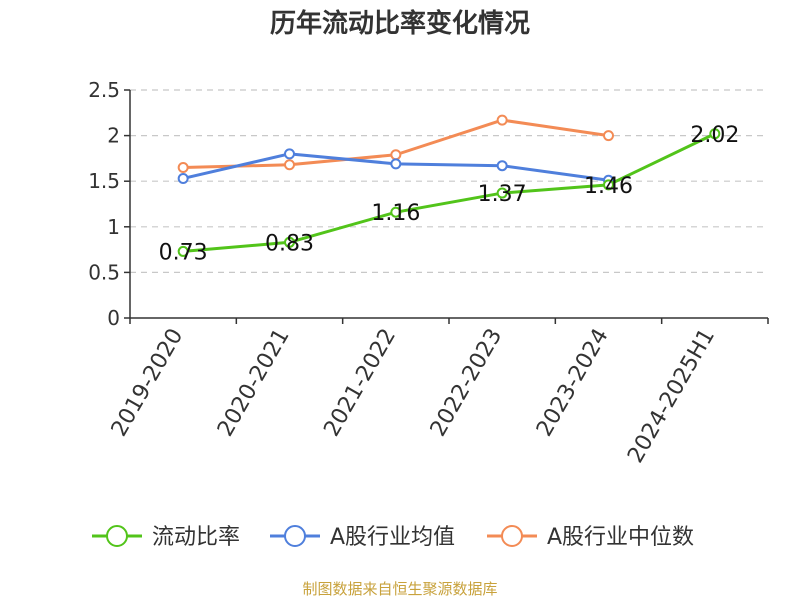 The image size is (800, 600). What do you see at coordinates (399, 589) in the screenshot?
I see `source-note: 制图数据来自恒生聚源数据库` at bounding box center [399, 589].